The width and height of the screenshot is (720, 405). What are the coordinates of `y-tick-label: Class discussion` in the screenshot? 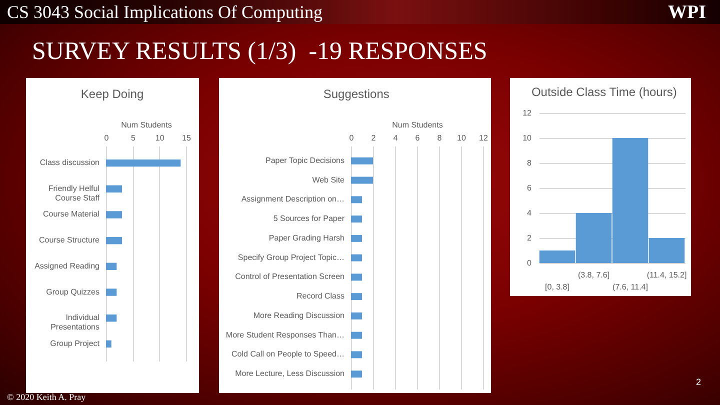 It's located at (70, 163).